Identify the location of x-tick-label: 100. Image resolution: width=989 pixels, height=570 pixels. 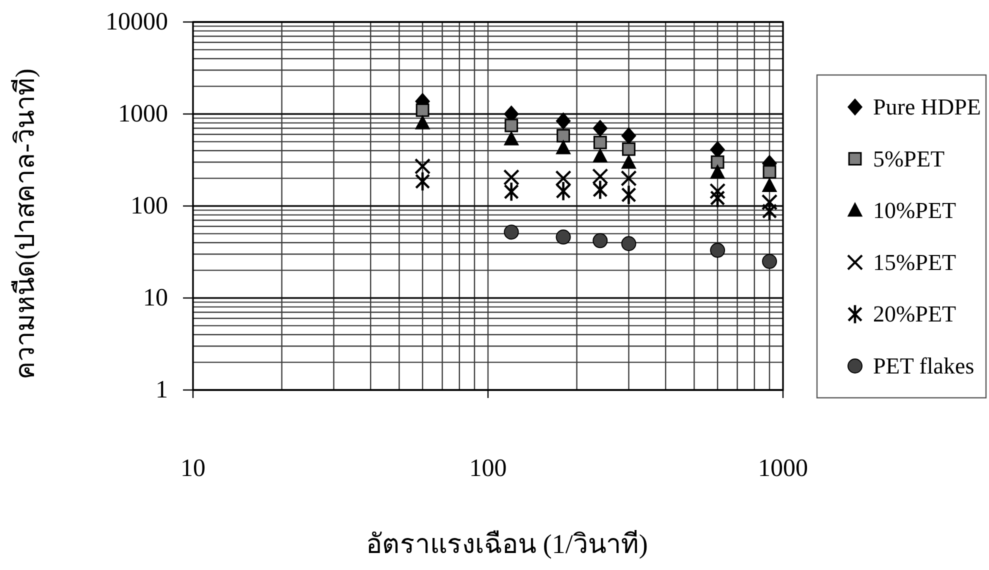
(488, 468).